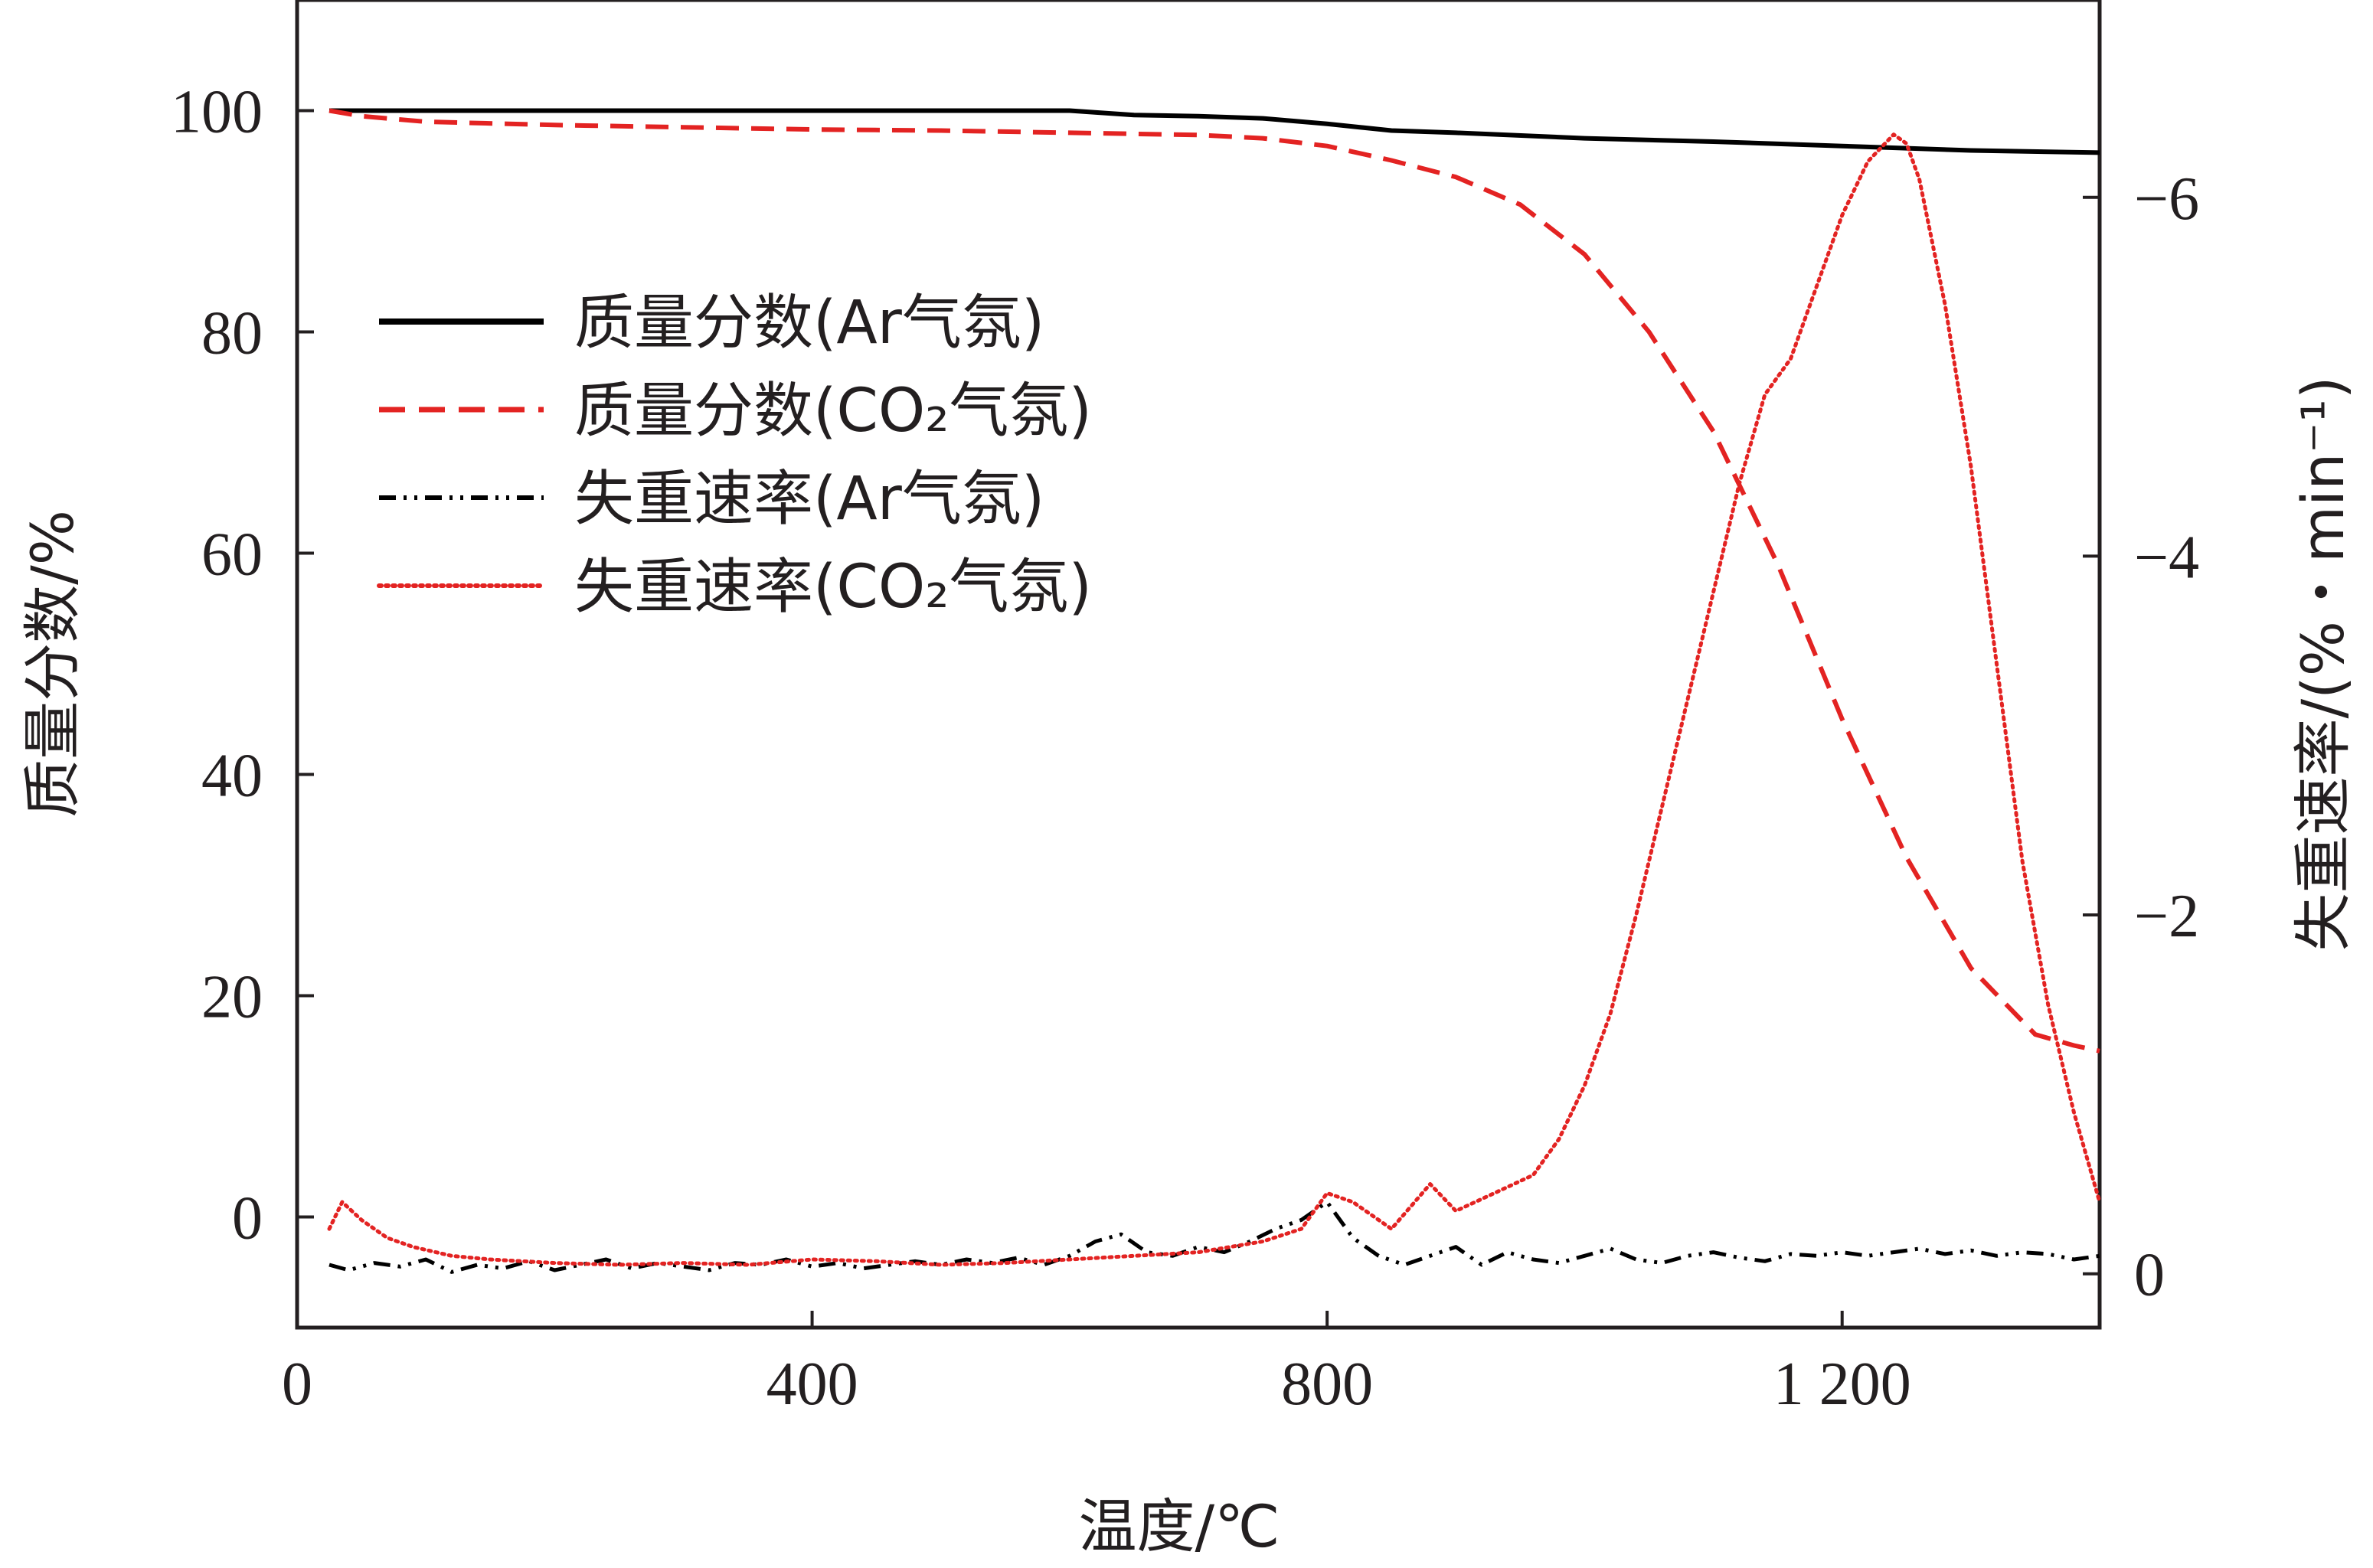 The height and width of the screenshot is (1568, 2373). I want to click on y-axis-right-title: 失重速率/(%・min⁻¹), so click(2323, 663).